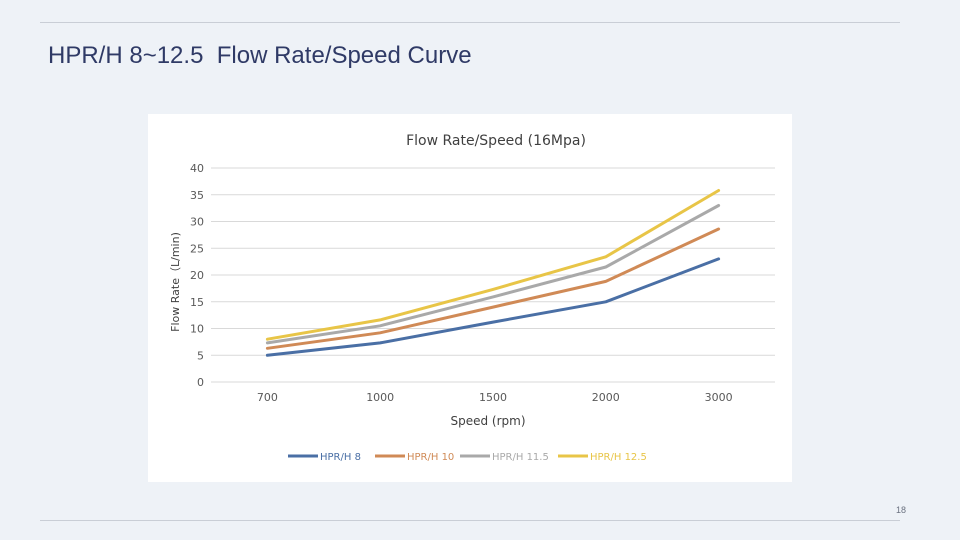 The image size is (960, 540). I want to click on y-tick-label: 5, so click(200, 355).